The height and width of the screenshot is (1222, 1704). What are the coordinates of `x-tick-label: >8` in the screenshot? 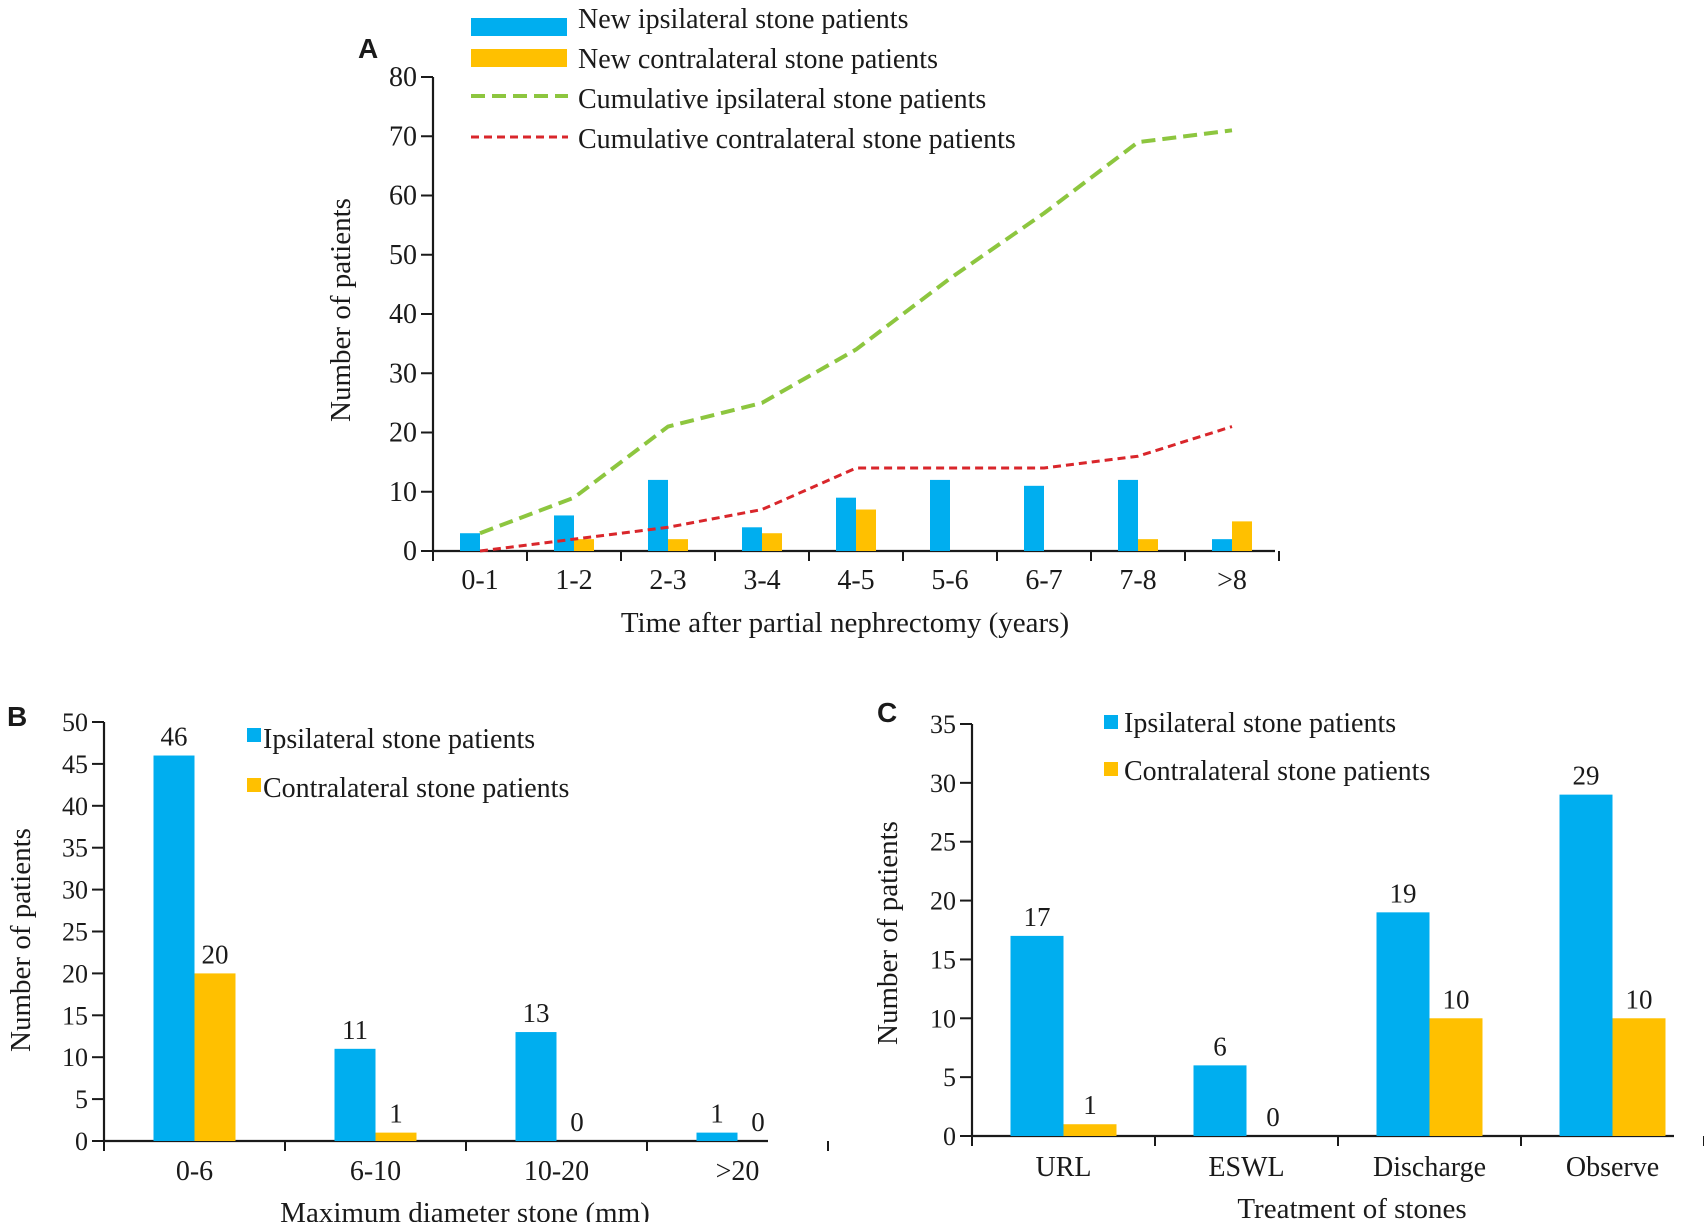 It's located at (1232, 580).